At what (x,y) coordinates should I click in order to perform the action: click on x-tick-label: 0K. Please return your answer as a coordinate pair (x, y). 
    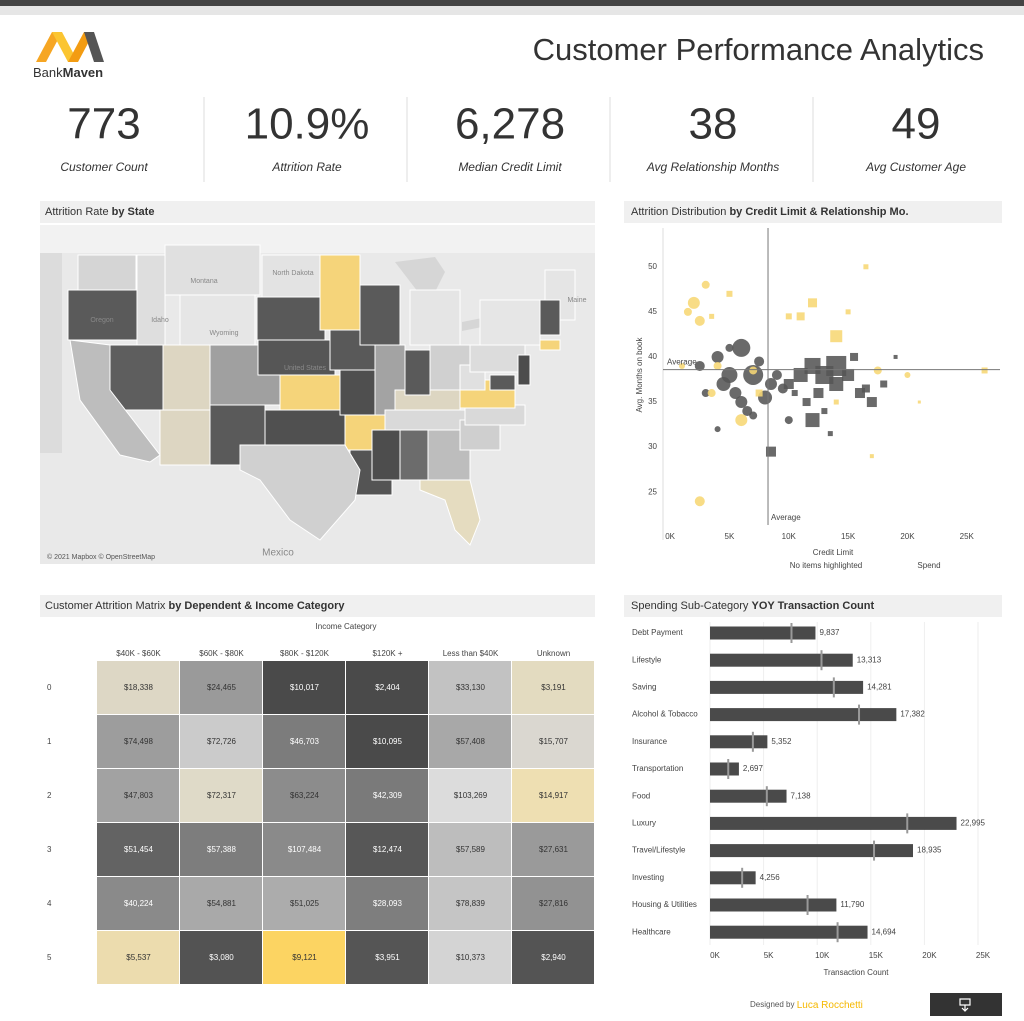
    Looking at the image, I should click on (715, 955).